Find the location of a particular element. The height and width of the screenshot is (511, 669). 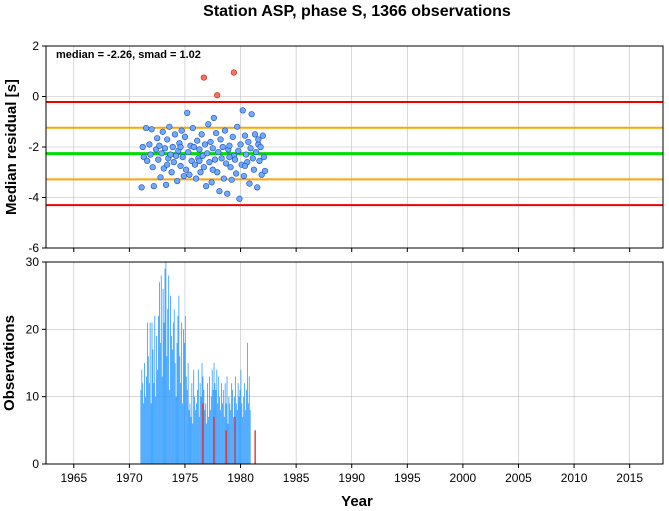

residual-y-axis-label: Median residual [s] is located at coordinates (11, 147).